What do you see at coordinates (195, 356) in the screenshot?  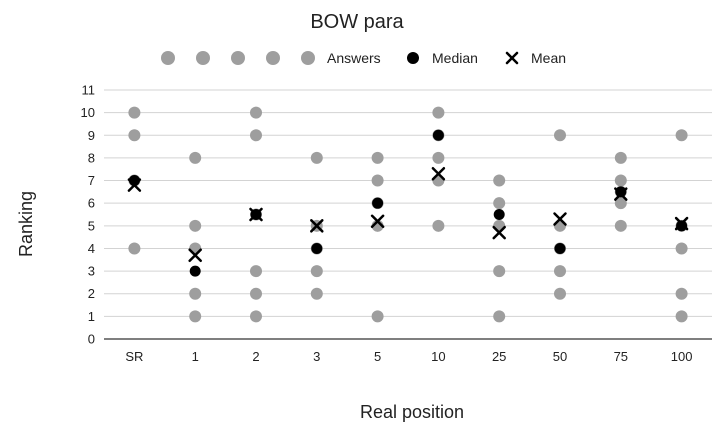 I see `x-tick-label: 1` at bounding box center [195, 356].